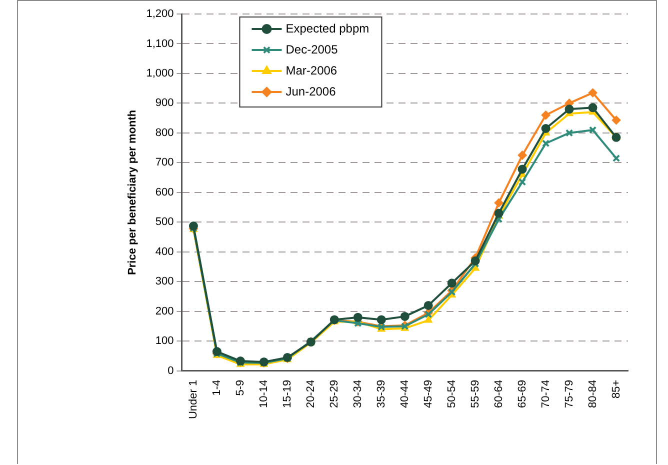  I want to click on y-tick-label: 1,100, so click(160, 44).